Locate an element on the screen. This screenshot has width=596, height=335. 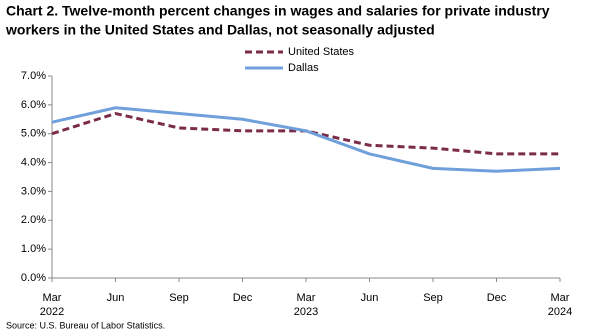
source-note: Source: U.S. Bureau of Labor Statistics. is located at coordinates (85, 325).